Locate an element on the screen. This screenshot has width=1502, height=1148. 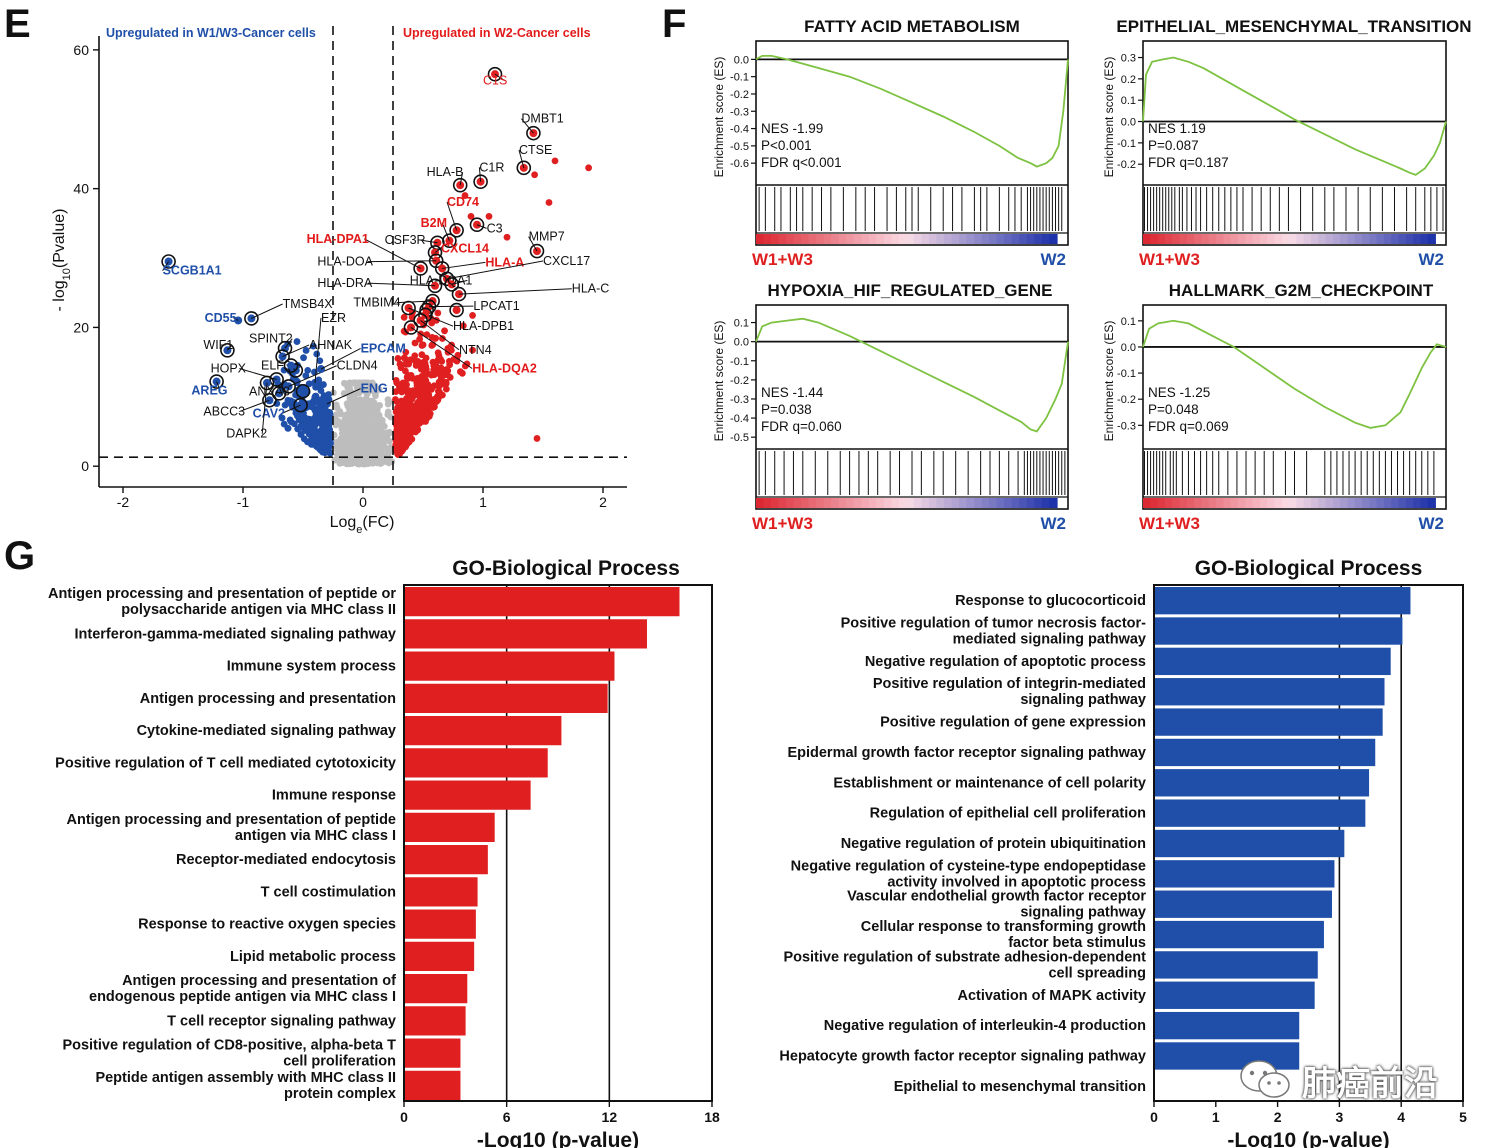
go-bars-red-category-label: Immune response is located at coordinates (334, 796).